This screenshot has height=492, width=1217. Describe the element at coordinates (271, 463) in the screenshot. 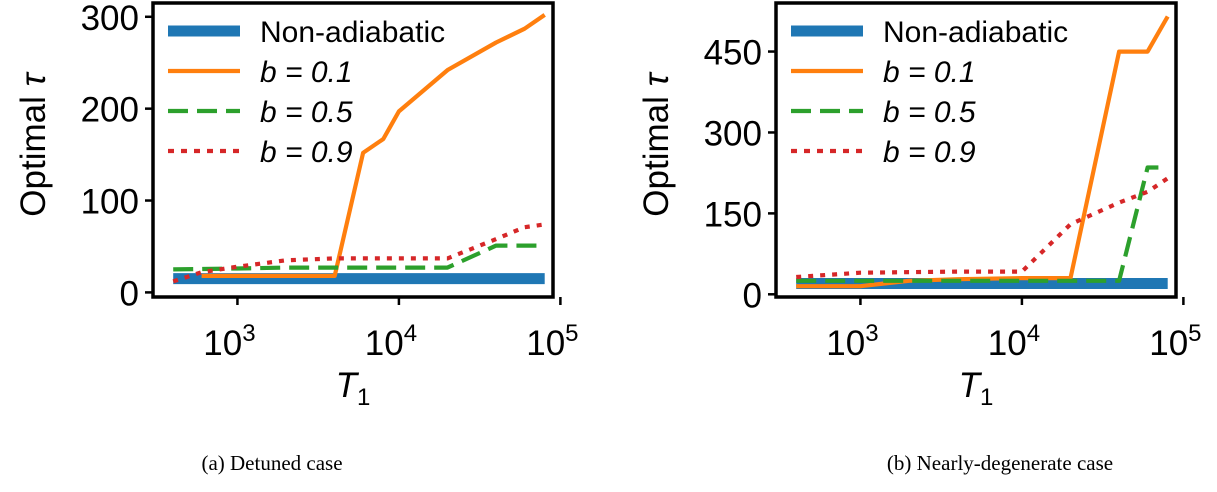

I see `figure-caption: (a) Detuned case` at that location.